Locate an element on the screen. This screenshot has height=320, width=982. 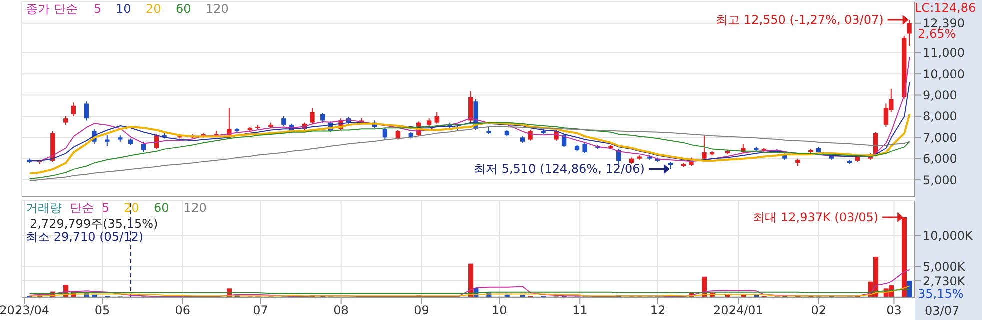
x-tick-label: 08 is located at coordinates (341, 311).